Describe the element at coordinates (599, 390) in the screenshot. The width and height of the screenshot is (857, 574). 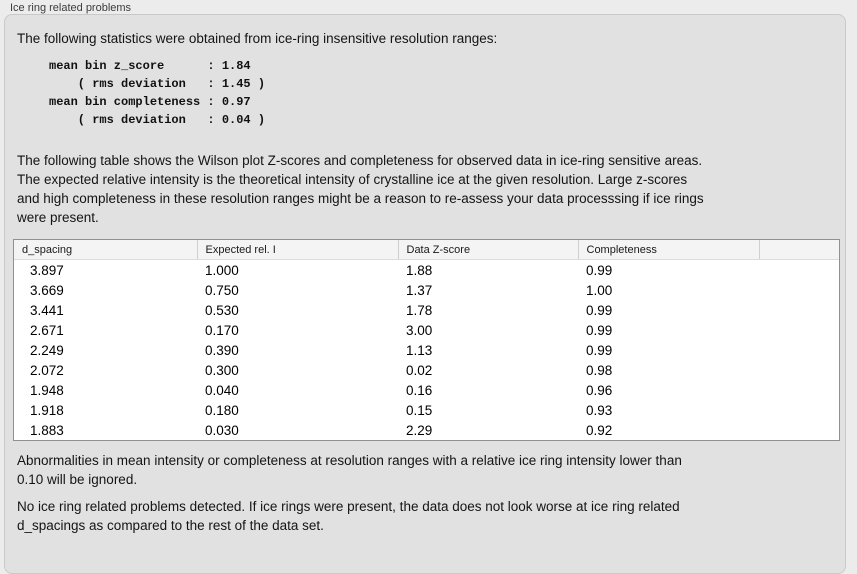
I see `table-cell: 0.96` at that location.